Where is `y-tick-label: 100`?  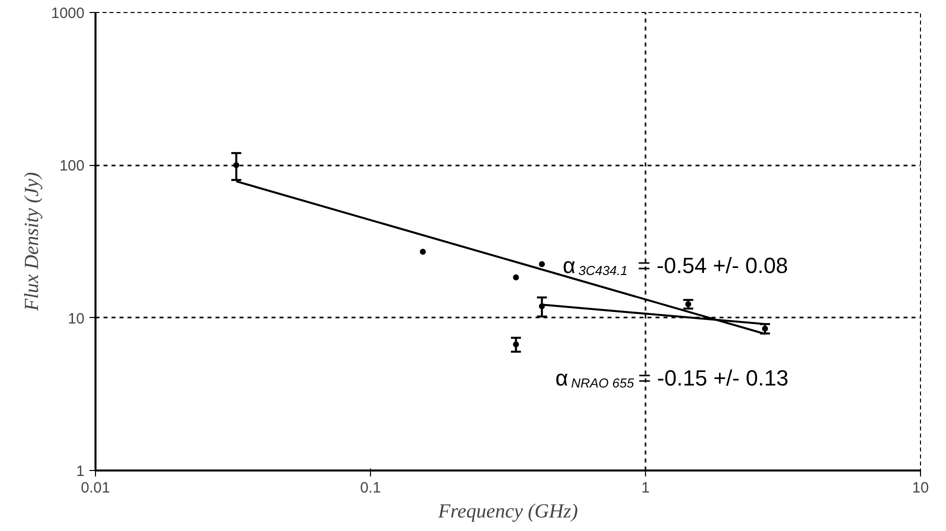 y-tick-label: 100 is located at coordinates (72, 166).